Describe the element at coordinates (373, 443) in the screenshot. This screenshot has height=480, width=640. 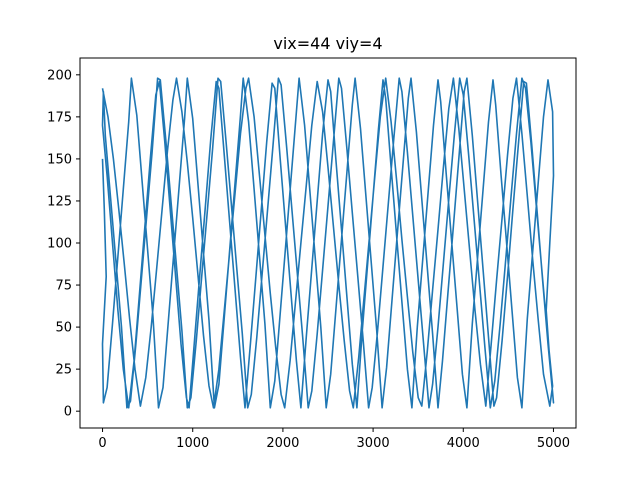
I see `x-tick-label: 3000` at that location.